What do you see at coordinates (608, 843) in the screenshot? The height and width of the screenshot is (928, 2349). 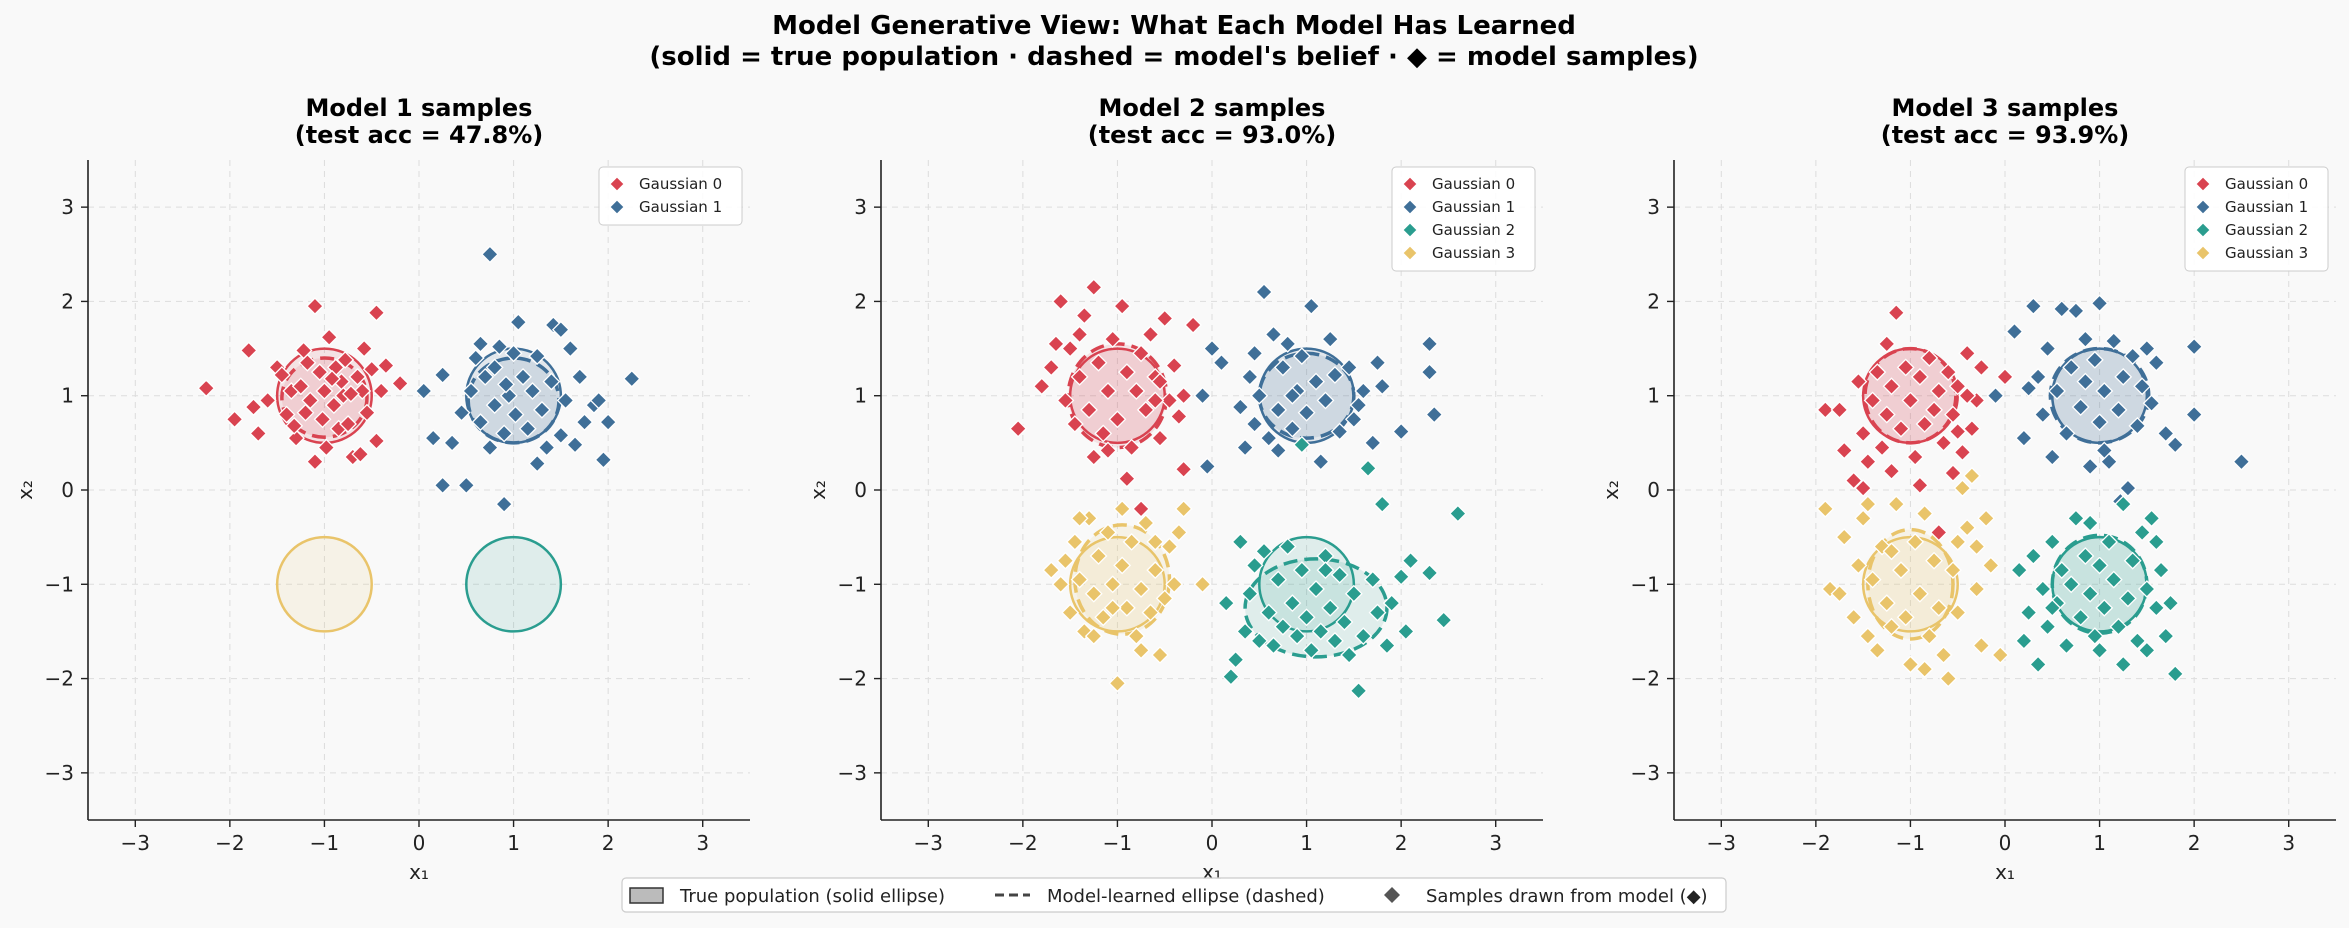 I see `x-tick-label: 2` at bounding box center [608, 843].